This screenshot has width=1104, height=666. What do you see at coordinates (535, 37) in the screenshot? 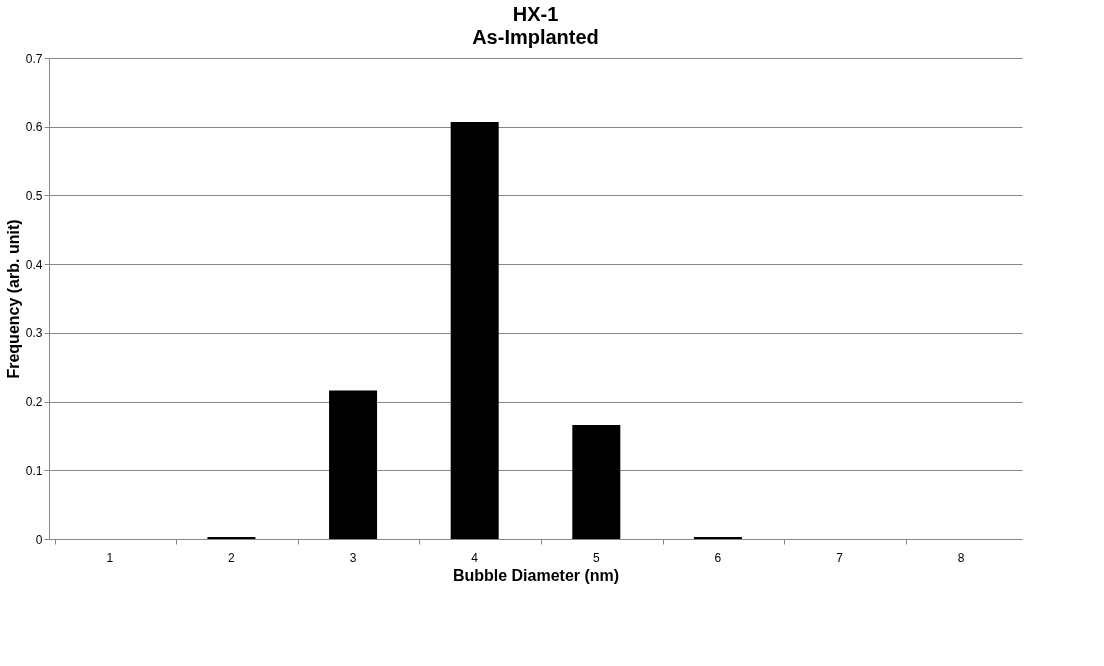
I see `chart-subtitle: As-Implanted` at bounding box center [535, 37].